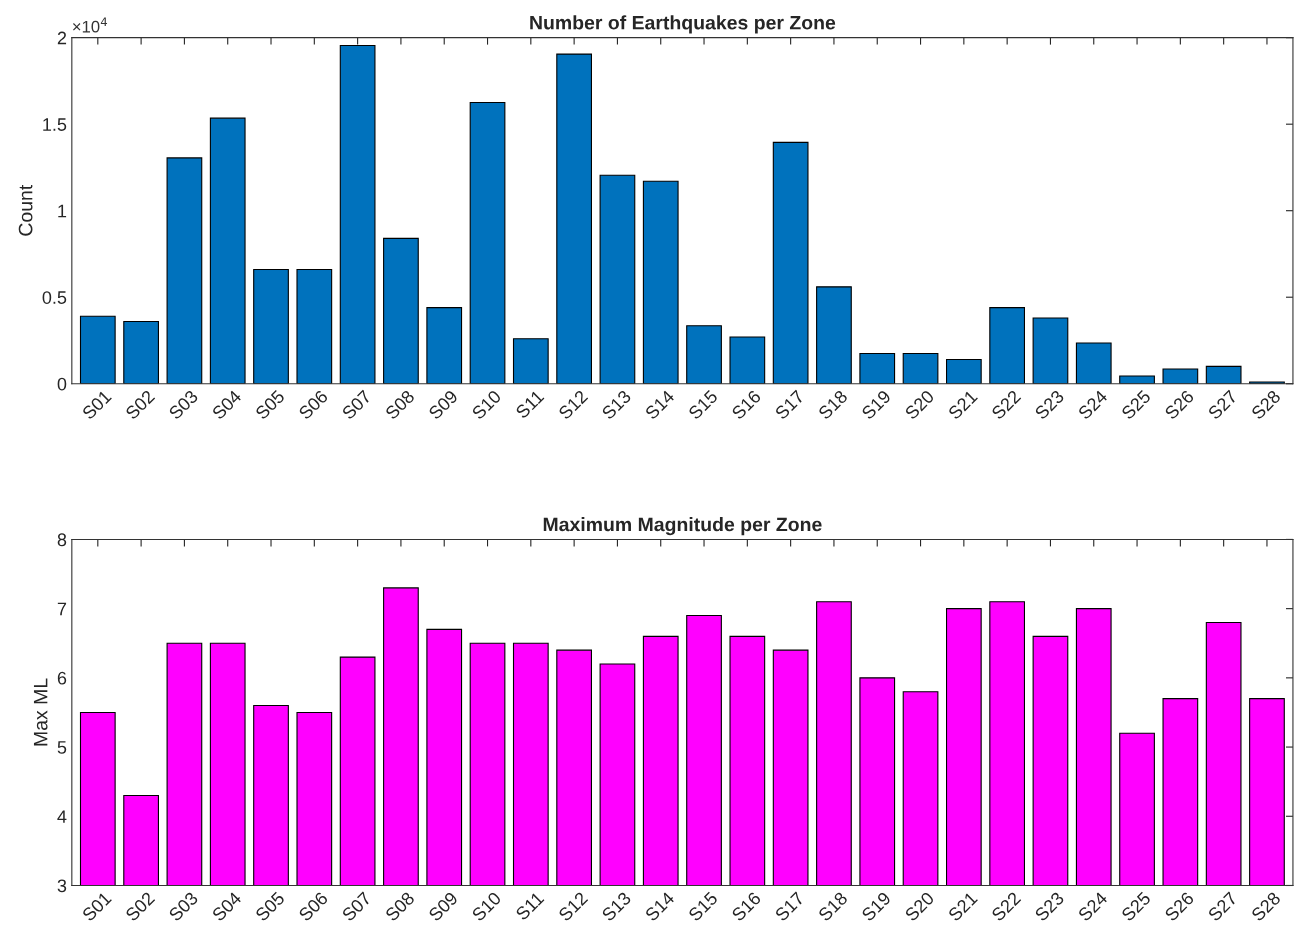 The height and width of the screenshot is (942, 1306). I want to click on y-tick-label: 0.5, so click(54, 297).